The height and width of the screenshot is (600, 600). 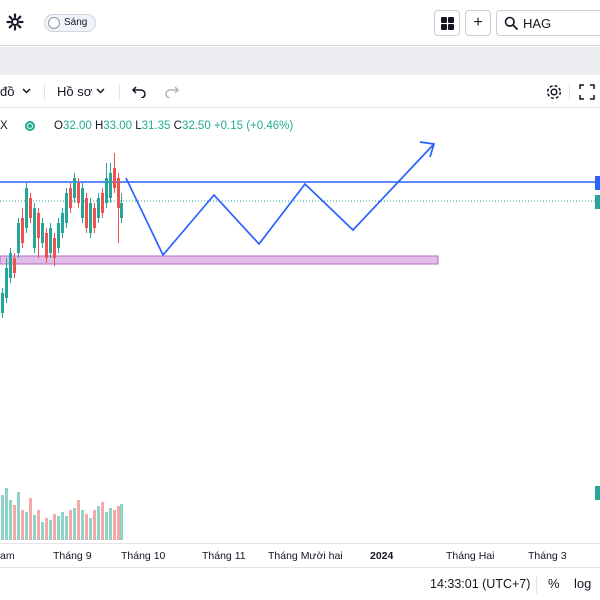 What do you see at coordinates (30, 126) in the screenshot?
I see `status-dot` at bounding box center [30, 126].